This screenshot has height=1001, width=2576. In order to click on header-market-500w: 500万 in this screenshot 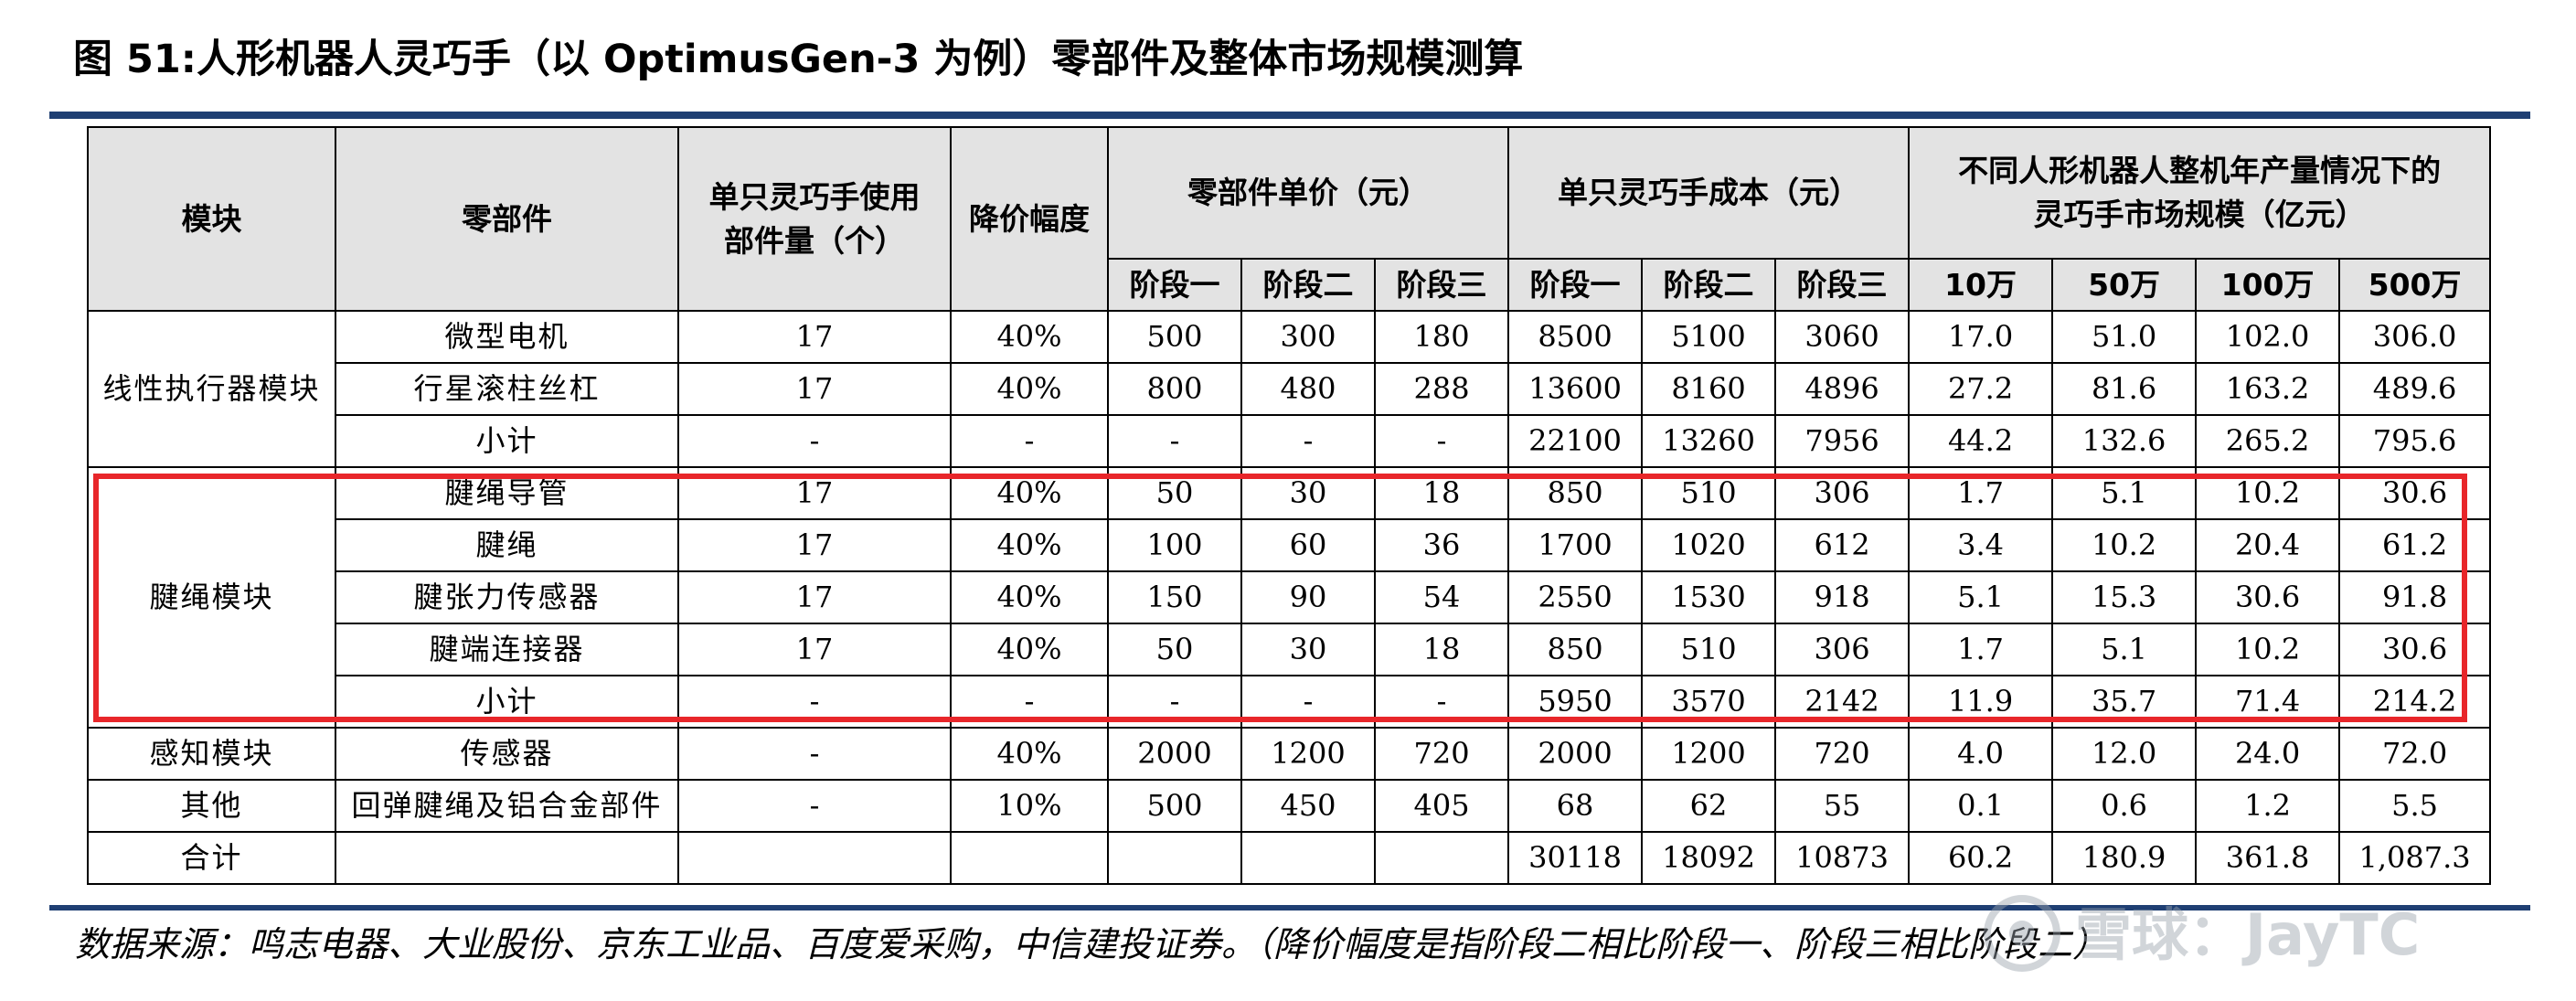, I will do `click(2415, 285)`.